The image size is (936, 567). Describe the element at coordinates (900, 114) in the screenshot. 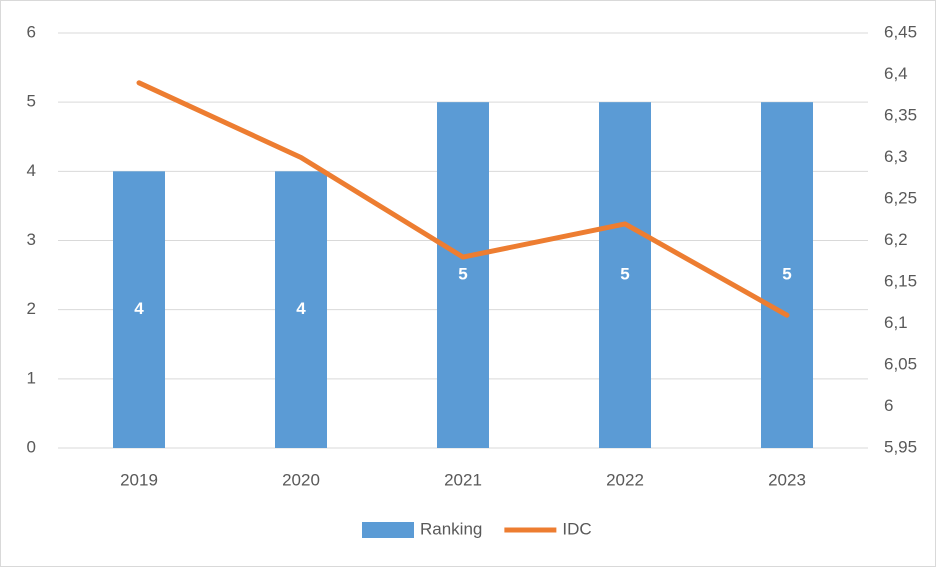

I see `y2-tick-label: 6,35` at that location.